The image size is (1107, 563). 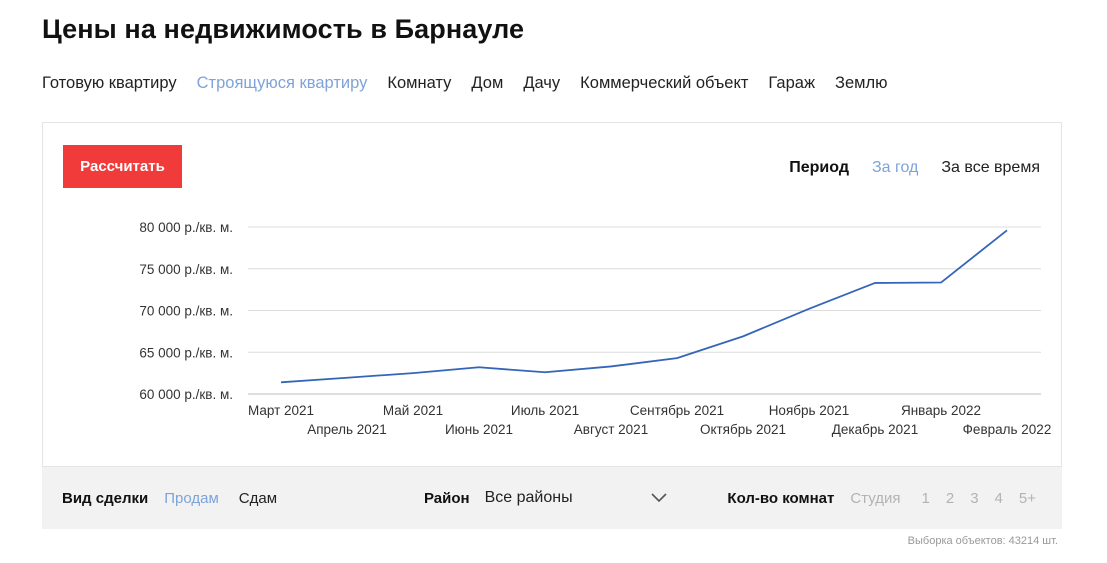 I want to click on page-title: Цены на недвижимость в Барнауле, so click(x=283, y=29).